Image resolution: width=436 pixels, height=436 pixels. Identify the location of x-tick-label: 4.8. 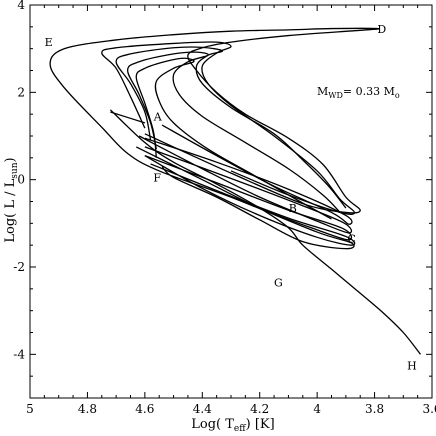
(87, 409).